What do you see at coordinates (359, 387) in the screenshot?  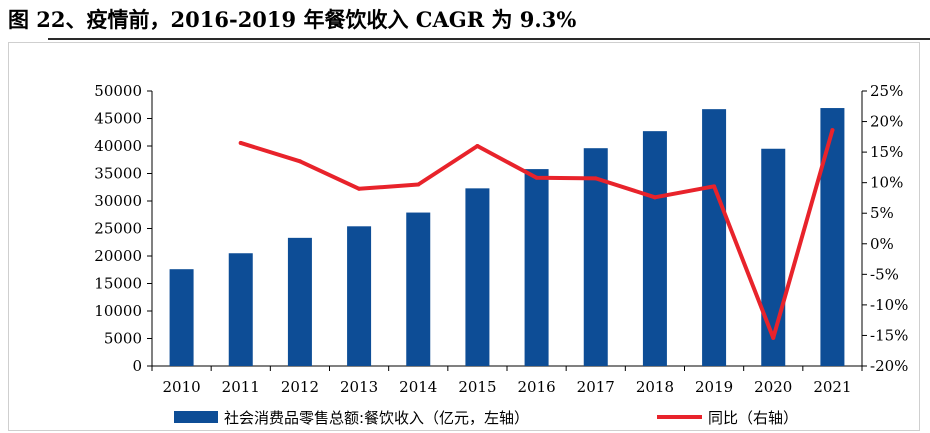 I see `x-tick-label: 2013` at bounding box center [359, 387].